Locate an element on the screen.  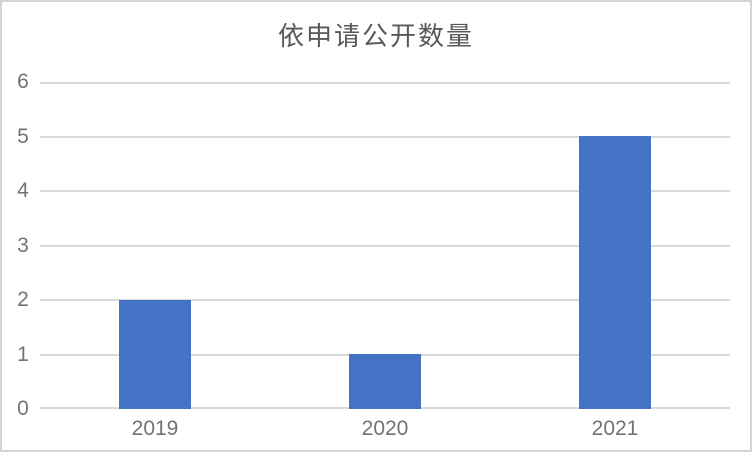
x-axis-tick-label-2020: 2020 is located at coordinates (385, 428).